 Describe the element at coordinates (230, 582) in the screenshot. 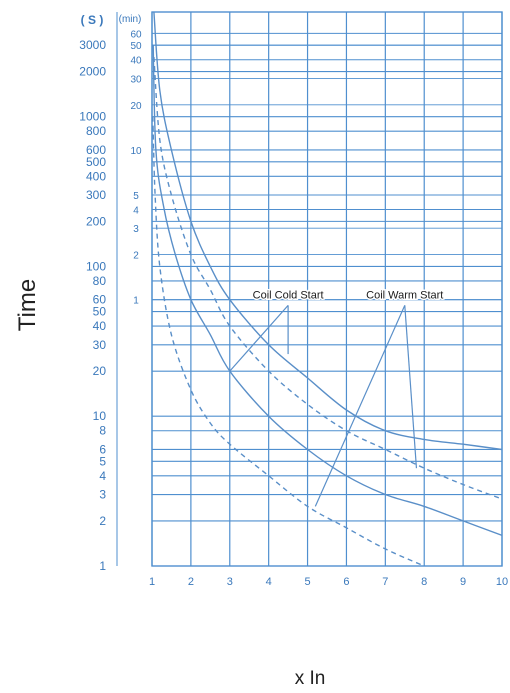

I see `x-tick-label: 3` at that location.